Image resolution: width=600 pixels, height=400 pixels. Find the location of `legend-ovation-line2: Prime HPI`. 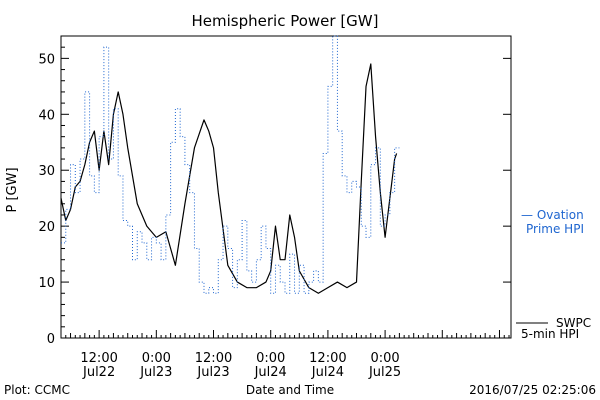

legend-ovation-line2: Prime HPI is located at coordinates (555, 229).